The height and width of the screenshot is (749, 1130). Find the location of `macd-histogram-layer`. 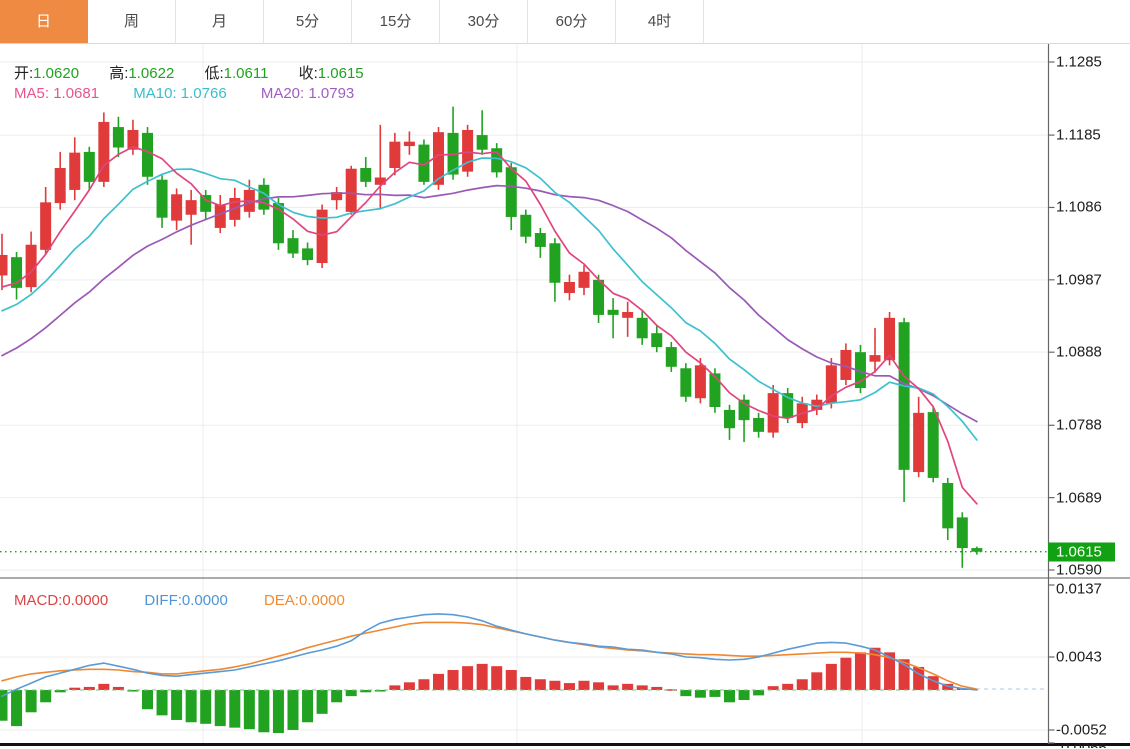

macd-histogram-layer is located at coordinates (484, 690).